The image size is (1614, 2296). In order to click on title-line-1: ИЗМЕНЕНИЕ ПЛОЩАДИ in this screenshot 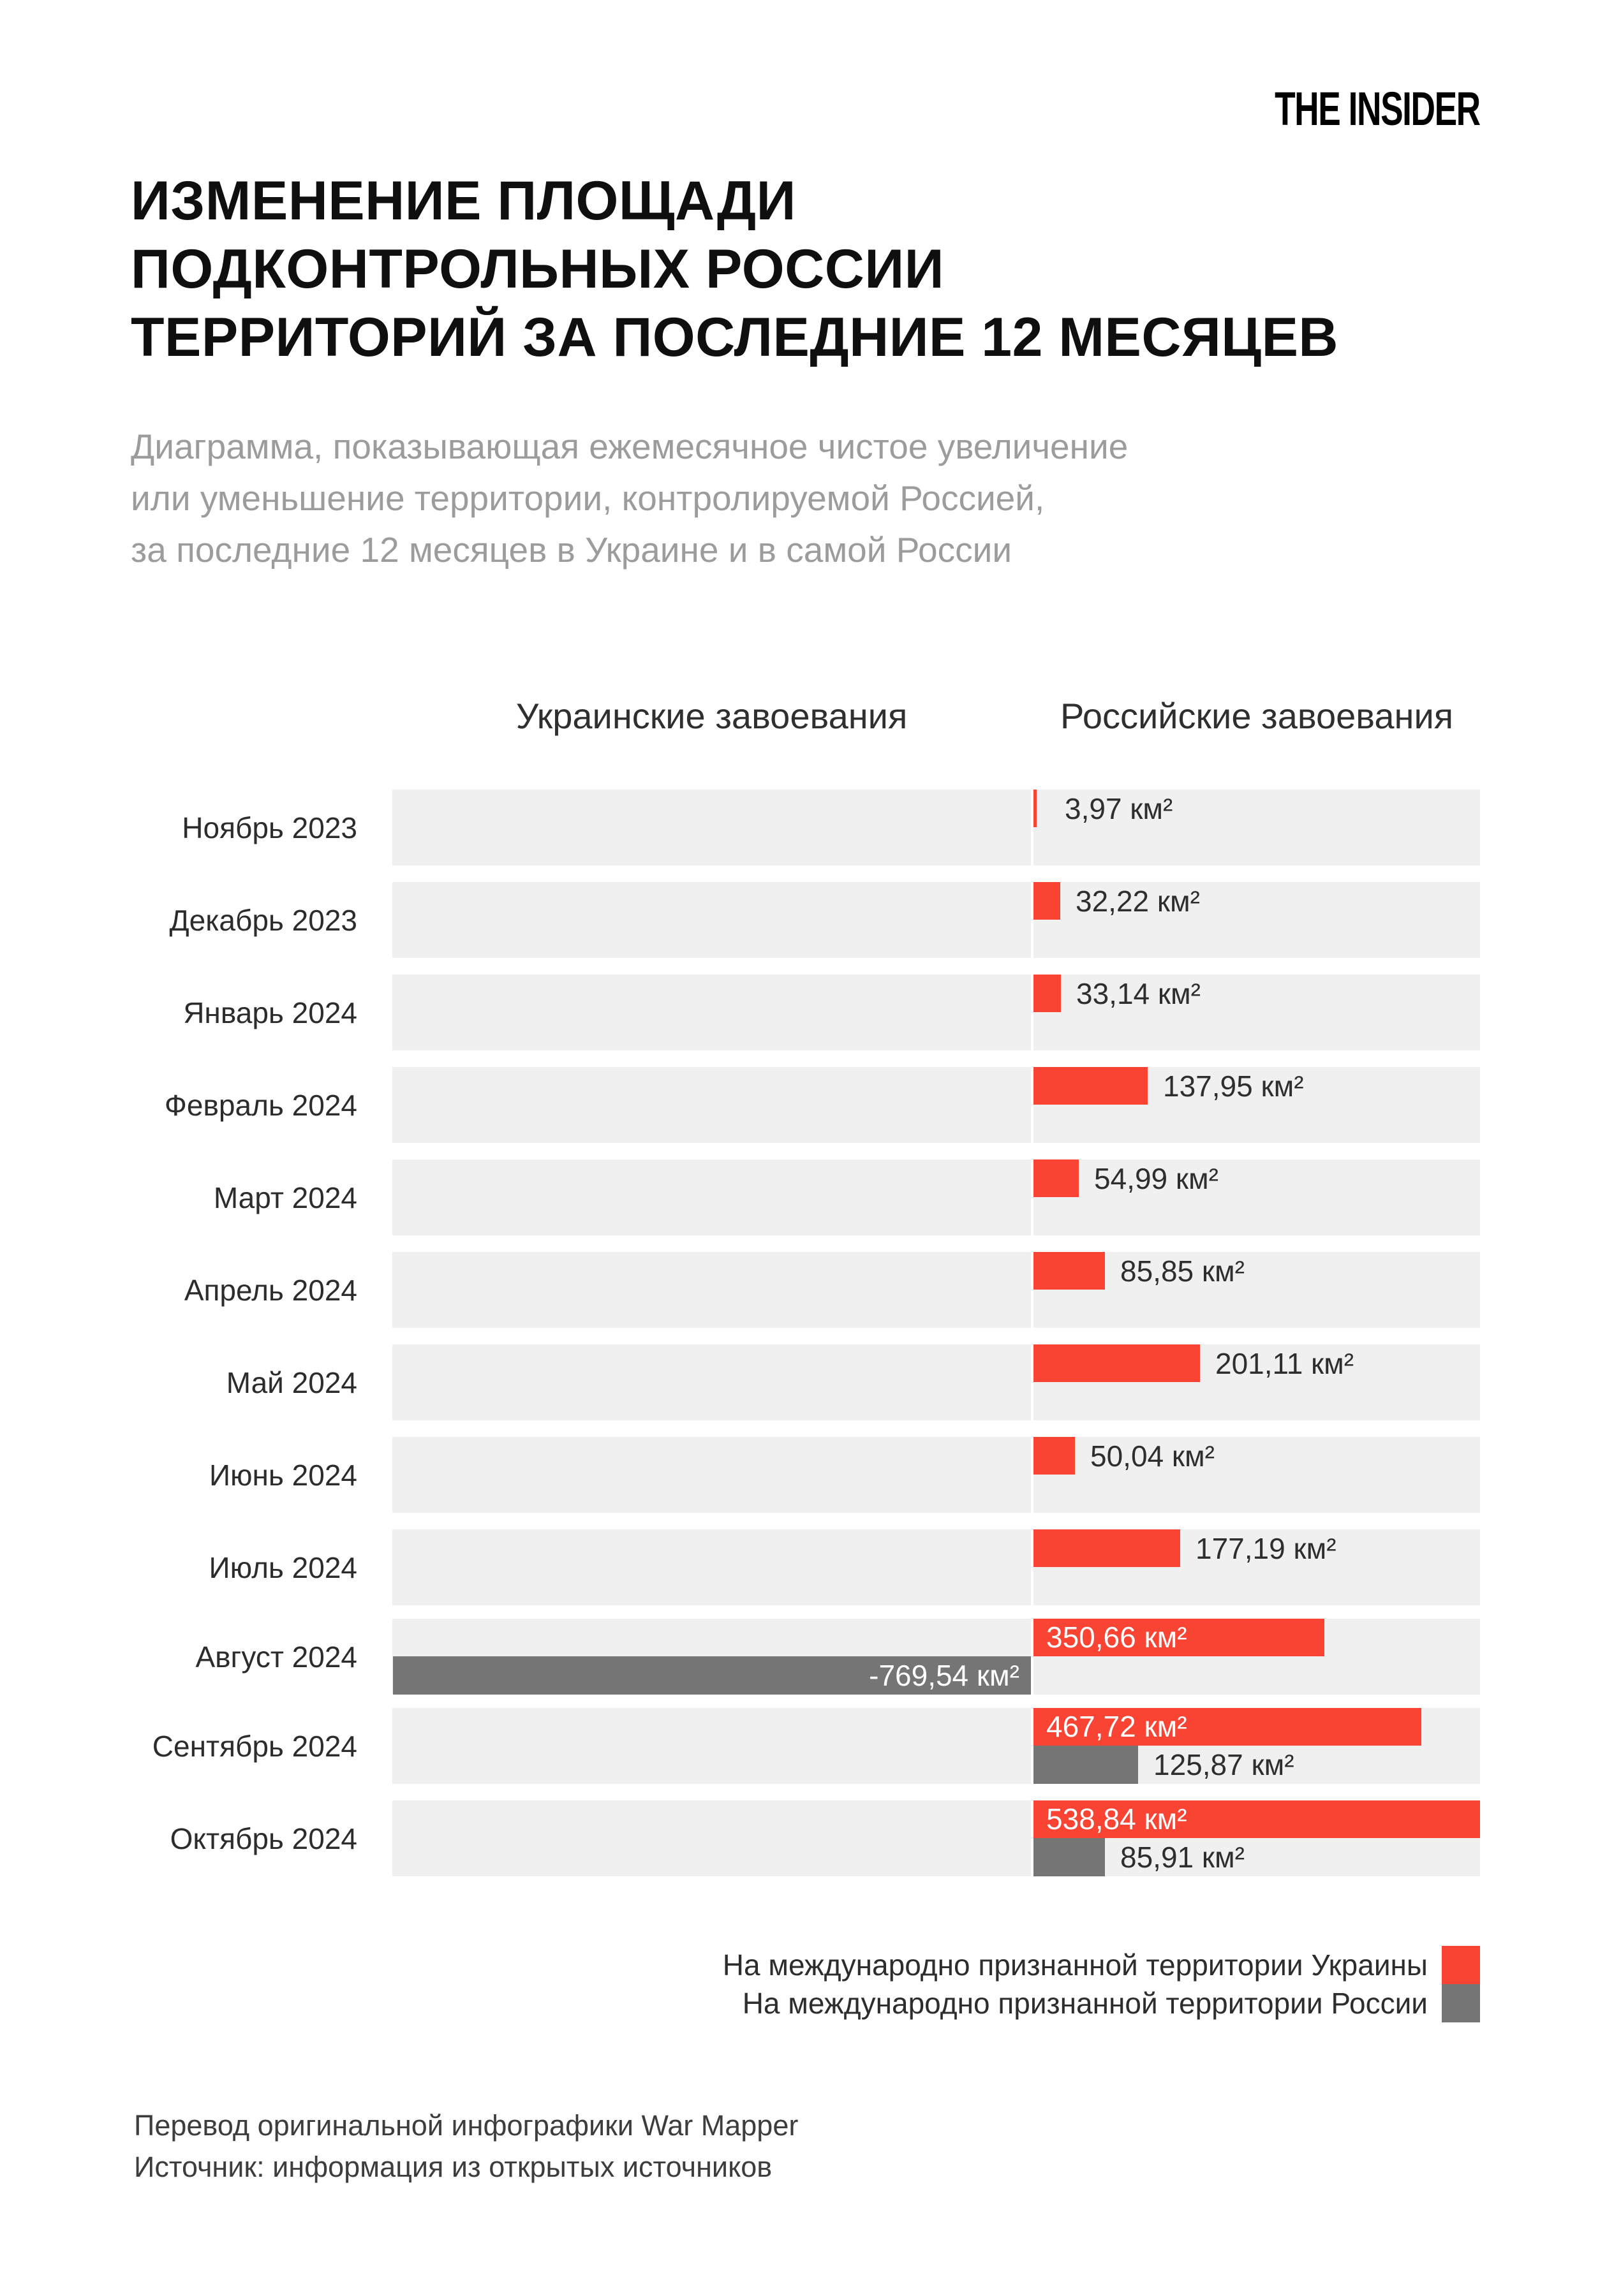, I will do `click(463, 201)`.